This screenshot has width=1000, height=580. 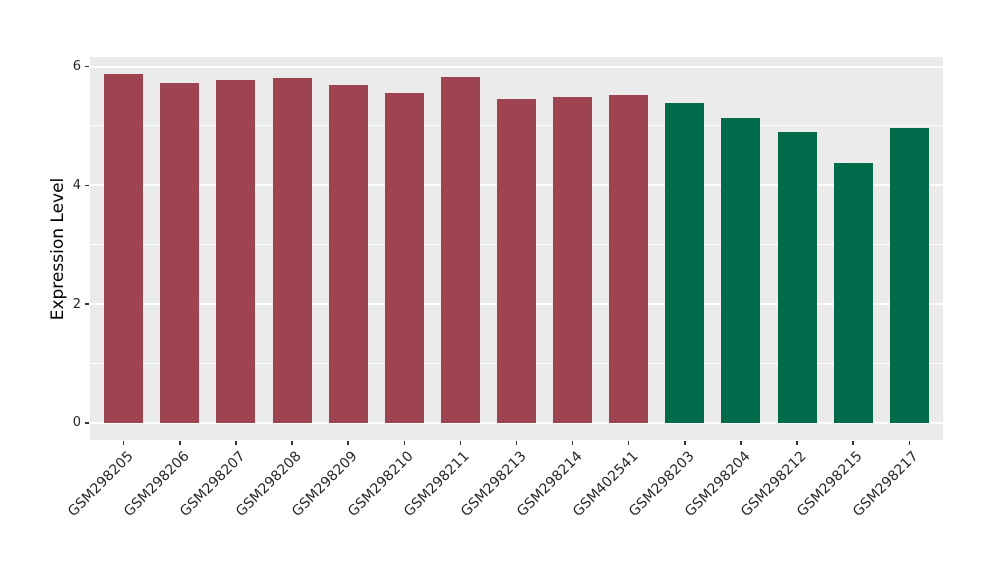 I want to click on bar-GSM298214, so click(x=573, y=260).